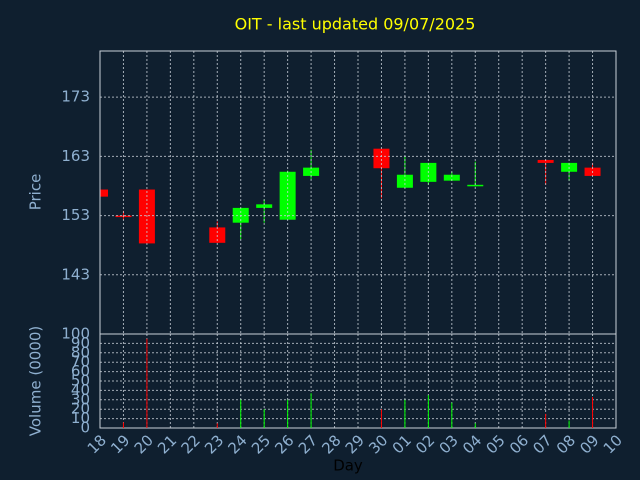 The width and height of the screenshot is (640, 480). What do you see at coordinates (80, 343) in the screenshot?
I see `volume-tick-label: 90` at bounding box center [80, 343].